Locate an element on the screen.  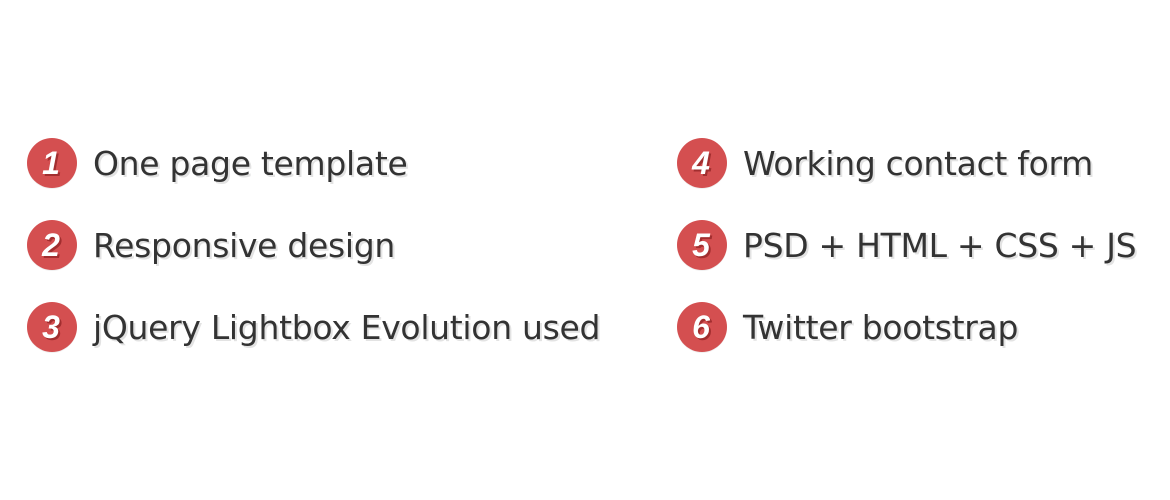
badge-number: 5 is located at coordinates (701, 245).